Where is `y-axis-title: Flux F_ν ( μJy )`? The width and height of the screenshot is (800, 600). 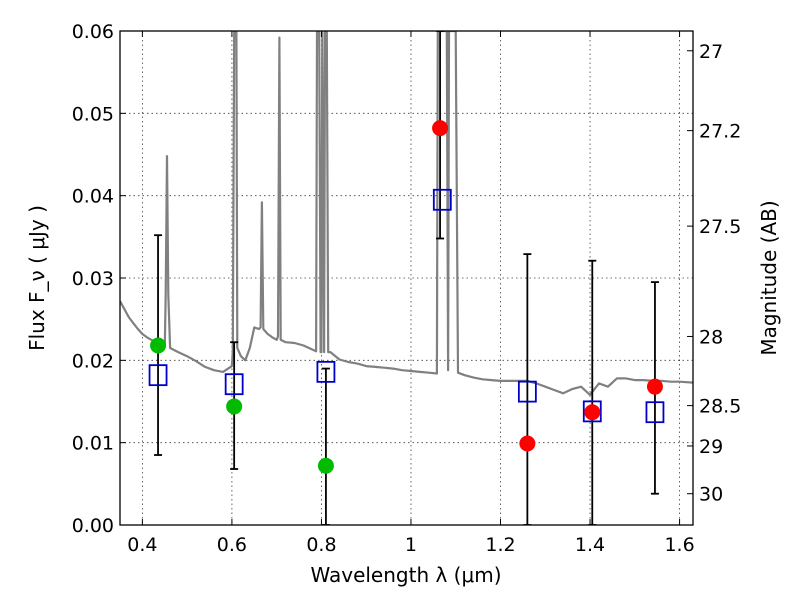 y-axis-title: Flux F_ν ( μJy ) is located at coordinates (37, 278).